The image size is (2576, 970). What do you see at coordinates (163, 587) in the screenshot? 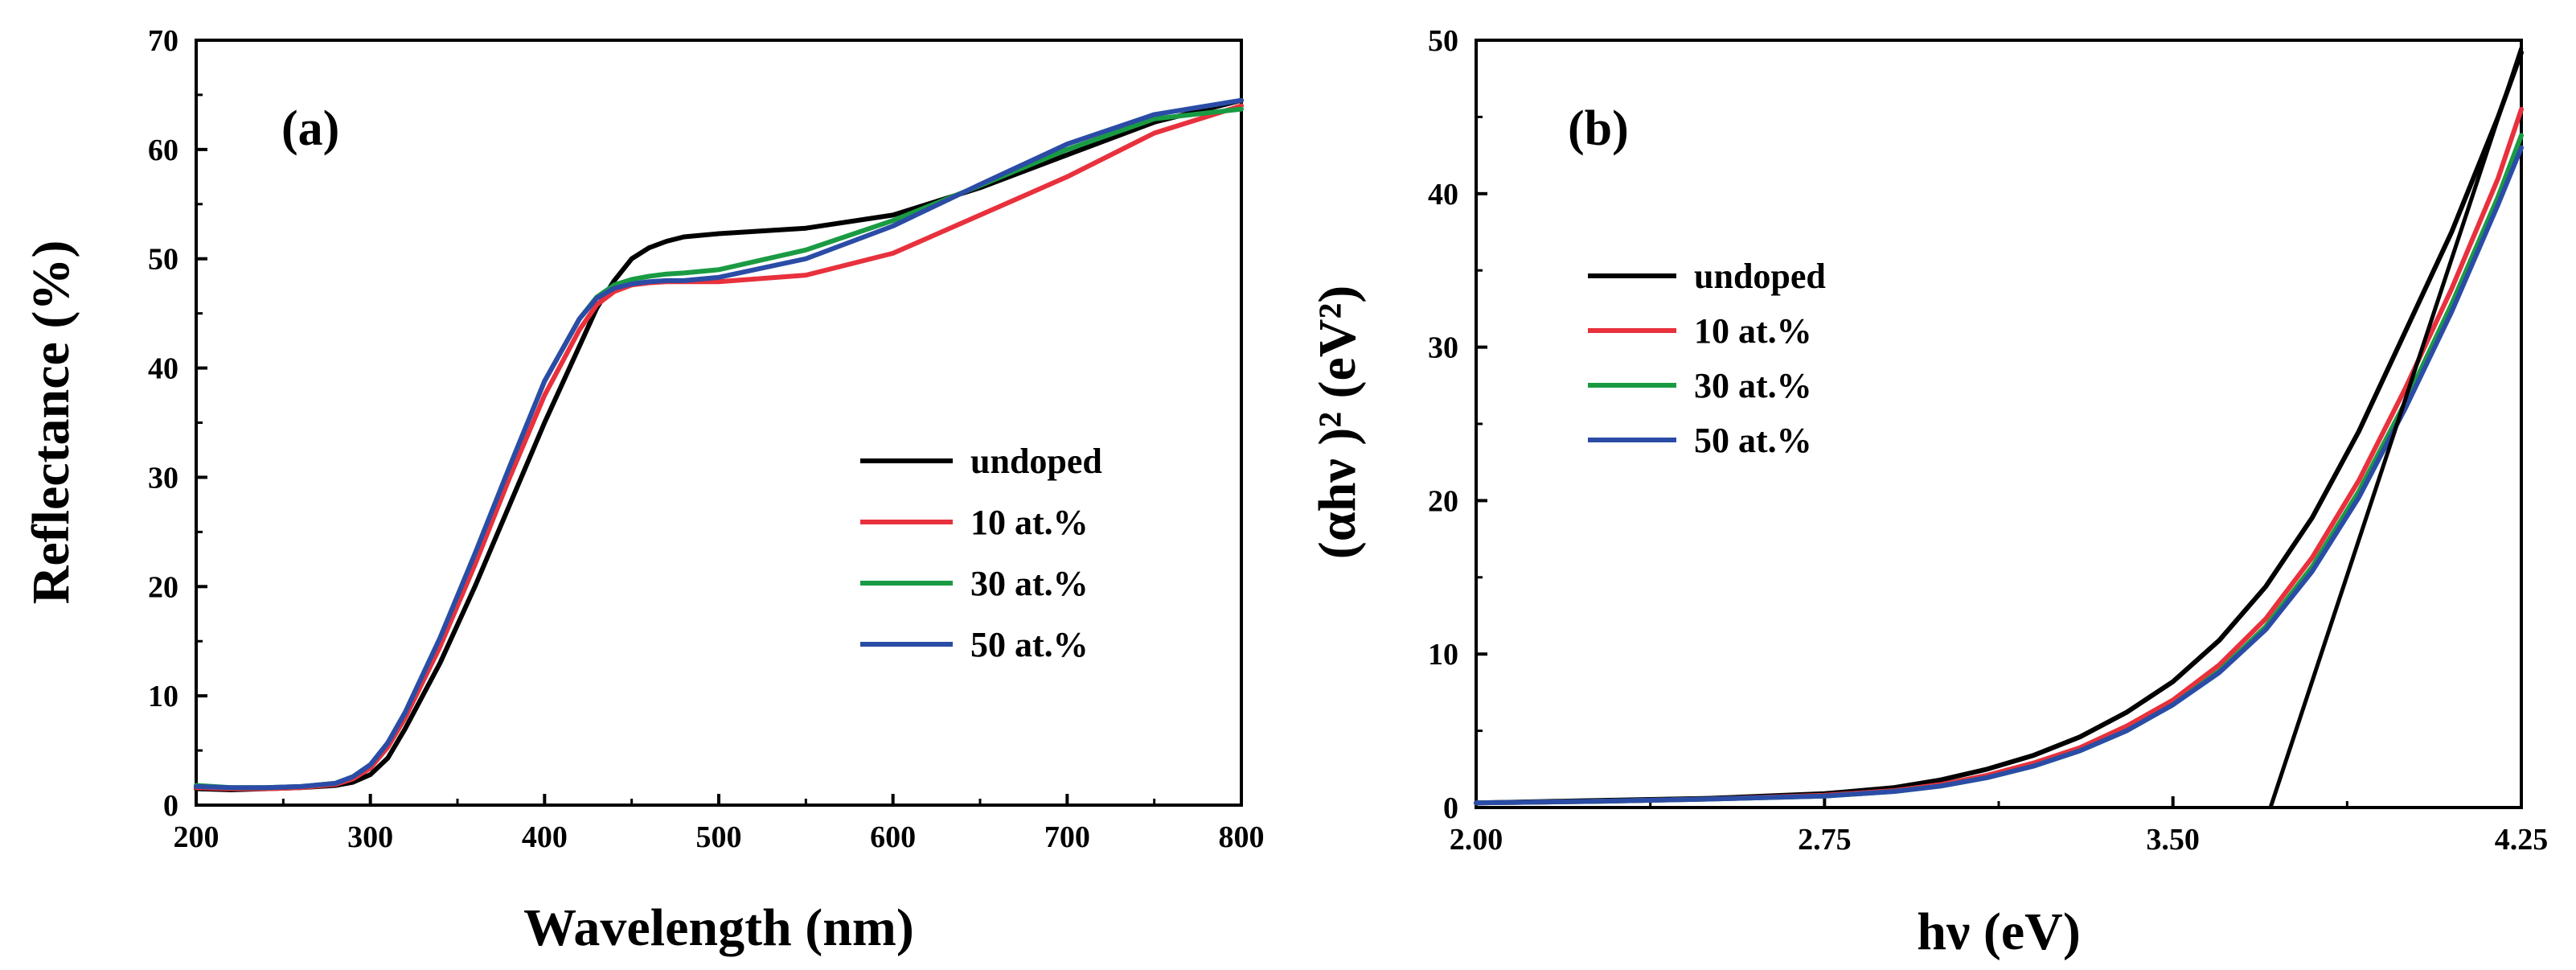
I see `panel-a-y-tick-label: 20` at bounding box center [163, 587].